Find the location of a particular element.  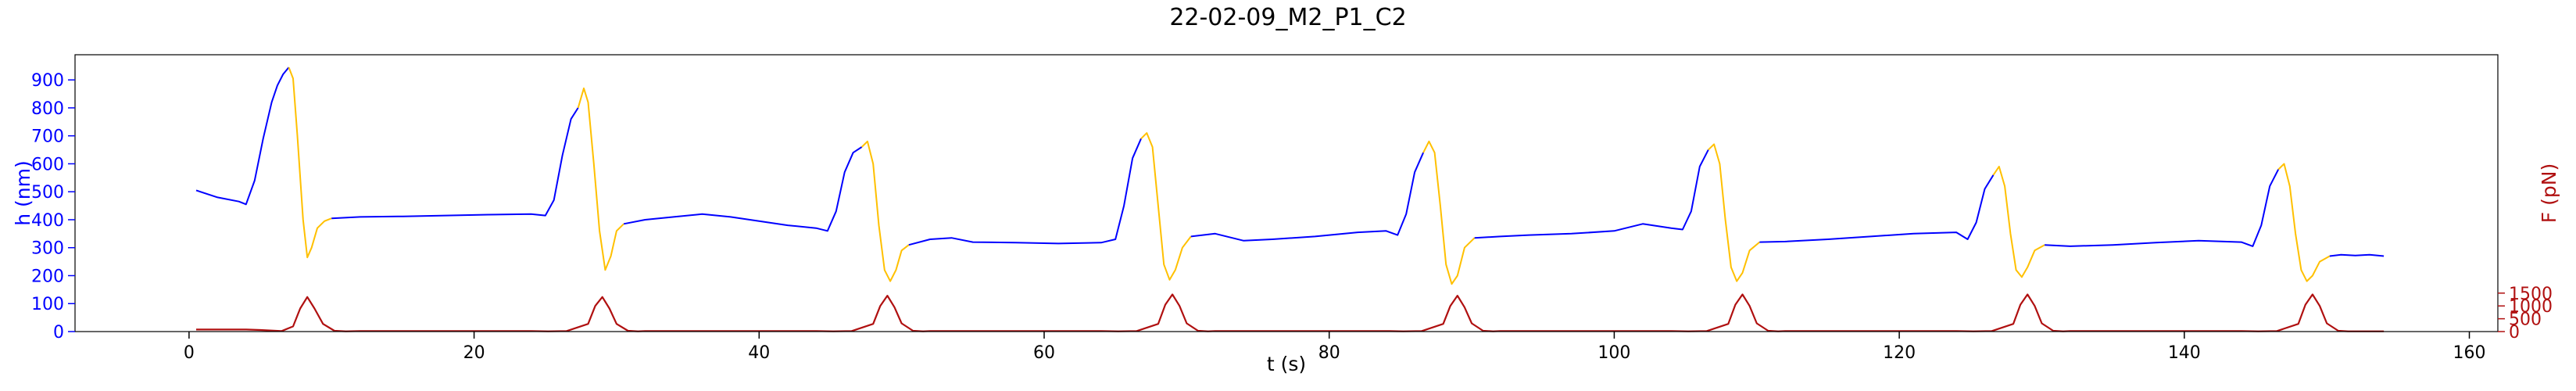

x-tick-label: 20 is located at coordinates (474, 353).